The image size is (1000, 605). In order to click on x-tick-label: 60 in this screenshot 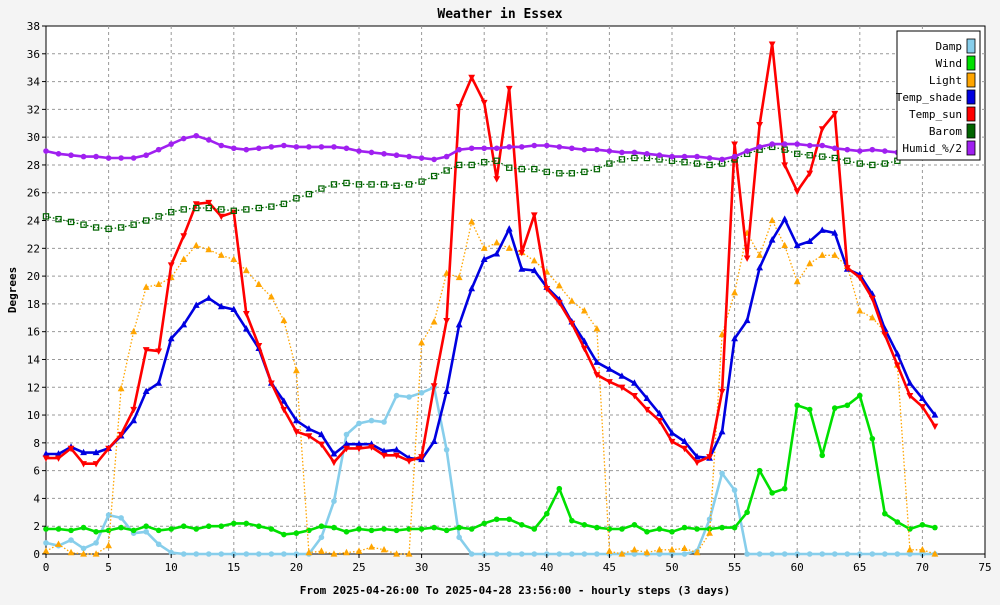, I will do `click(797, 567)`.